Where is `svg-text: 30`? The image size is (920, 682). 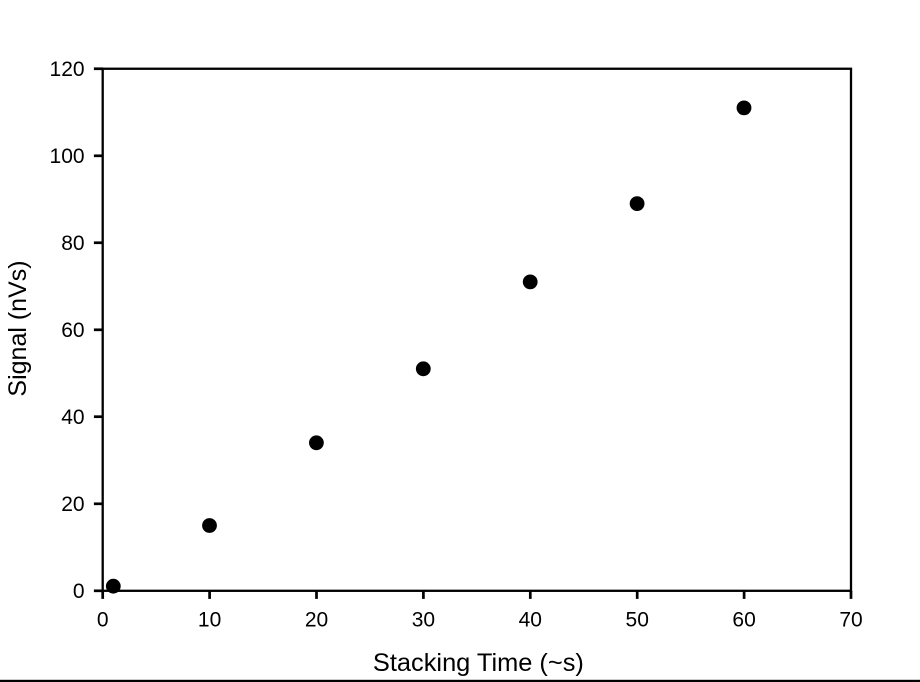 svg-text: 30 is located at coordinates (423, 620).